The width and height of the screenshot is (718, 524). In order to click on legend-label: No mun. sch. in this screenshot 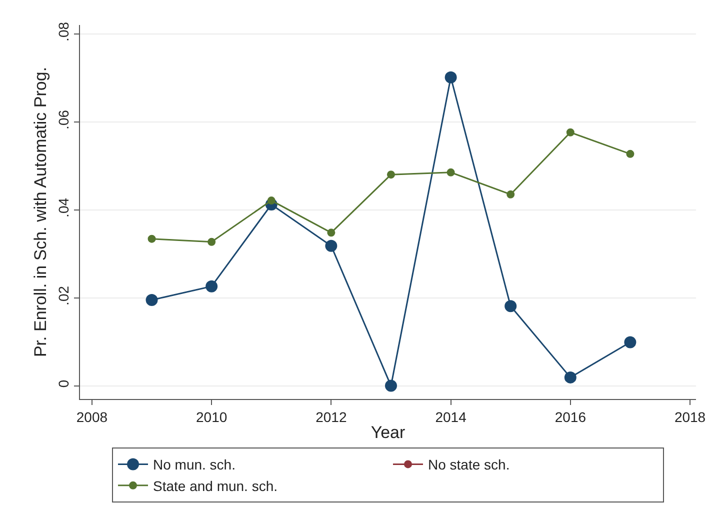, I will do `click(194, 464)`.